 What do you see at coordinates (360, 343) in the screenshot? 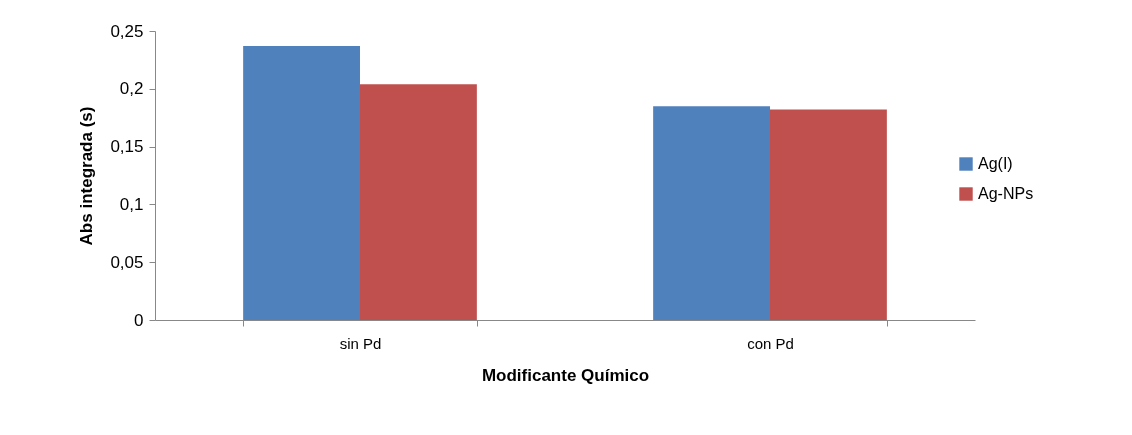
I see `x-tick-label: sin Pd` at bounding box center [360, 343].